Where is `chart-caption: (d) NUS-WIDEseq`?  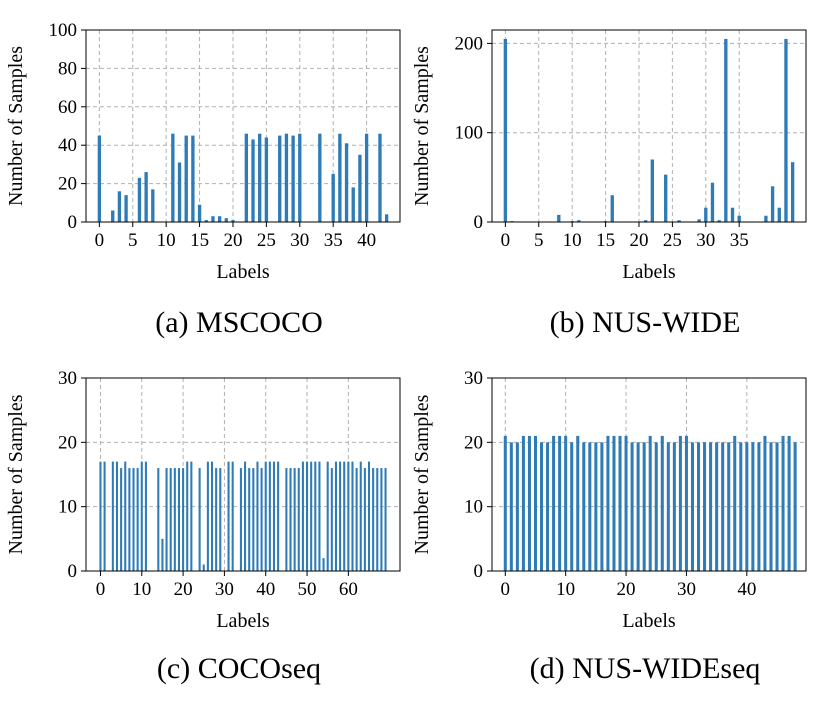 chart-caption: (d) NUS-WIDEseq is located at coordinates (645, 668).